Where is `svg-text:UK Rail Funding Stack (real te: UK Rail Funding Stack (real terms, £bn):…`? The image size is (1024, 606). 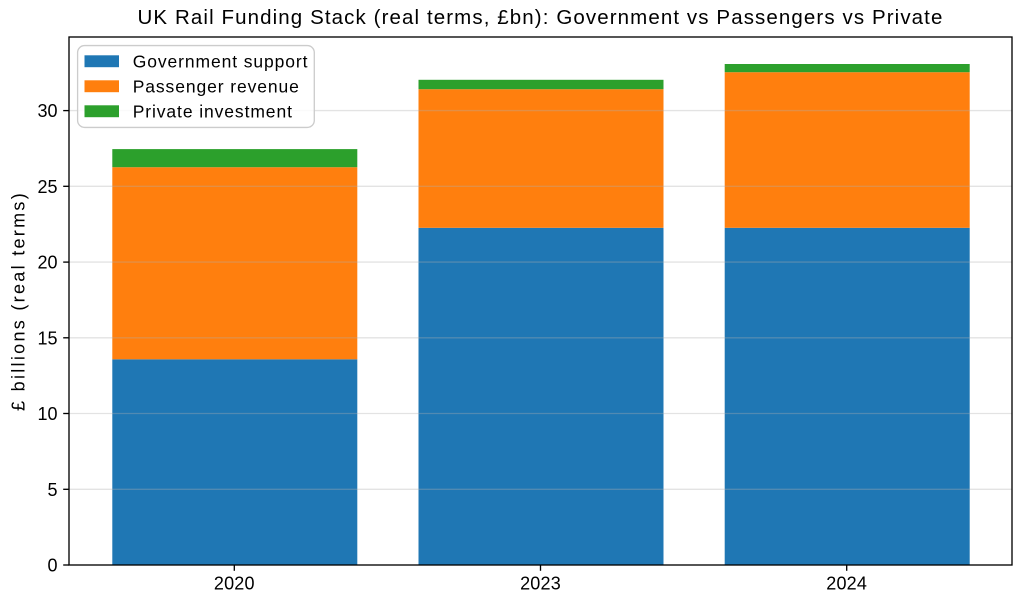
svg-text:UK Rail Funding Stack (real te: UK Rail Funding Stack (real terms, £bn):… is located at coordinates (541, 17).